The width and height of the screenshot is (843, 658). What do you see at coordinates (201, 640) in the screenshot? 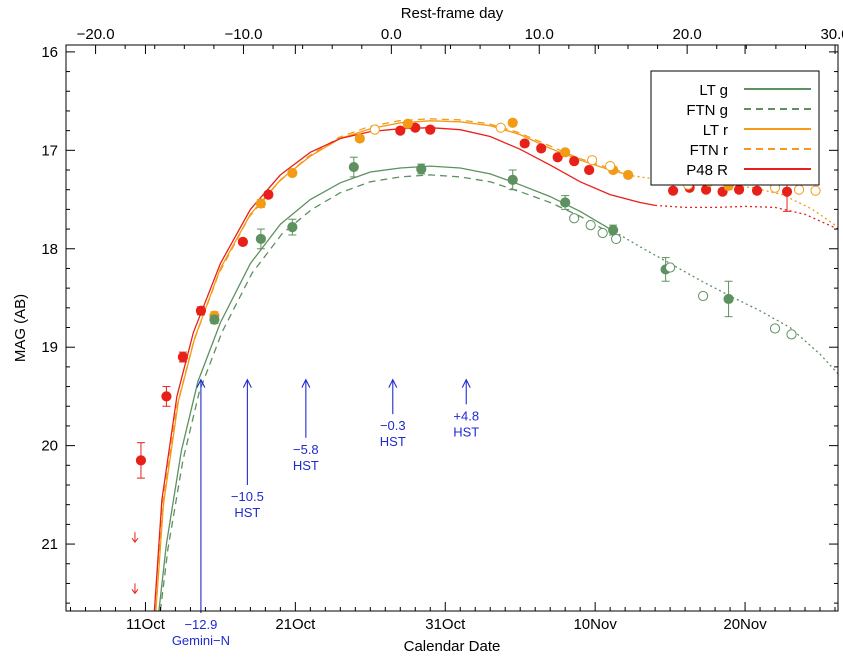
I see `epoch-instrument: Gemini−N` at bounding box center [201, 640].